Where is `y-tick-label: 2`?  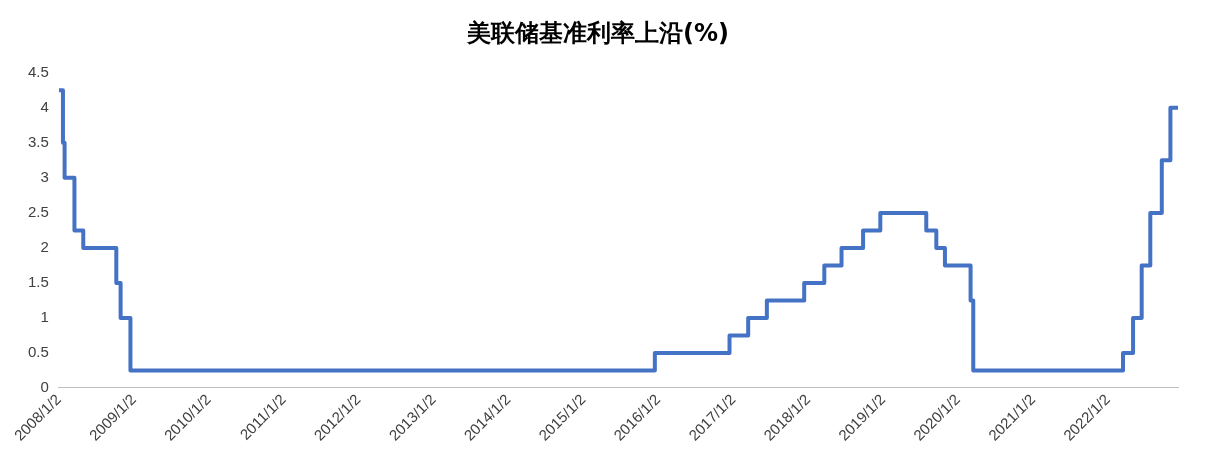 y-tick-label: 2 is located at coordinates (44, 247).